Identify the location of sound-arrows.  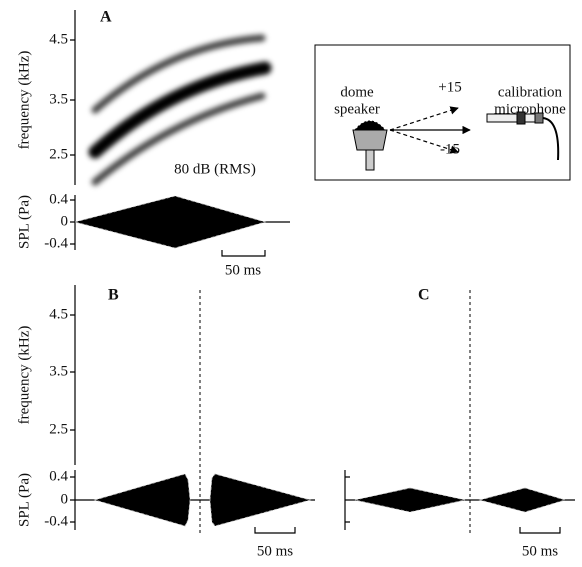
(430, 130).